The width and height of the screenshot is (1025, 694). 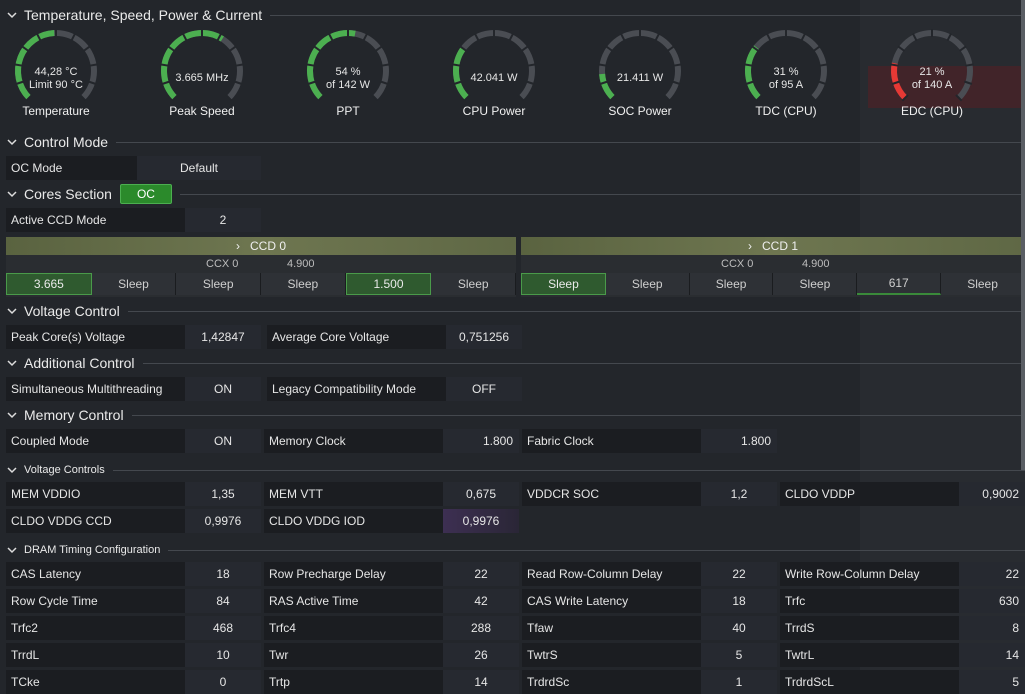 I want to click on trfc-value: 630, so click(x=992, y=601).